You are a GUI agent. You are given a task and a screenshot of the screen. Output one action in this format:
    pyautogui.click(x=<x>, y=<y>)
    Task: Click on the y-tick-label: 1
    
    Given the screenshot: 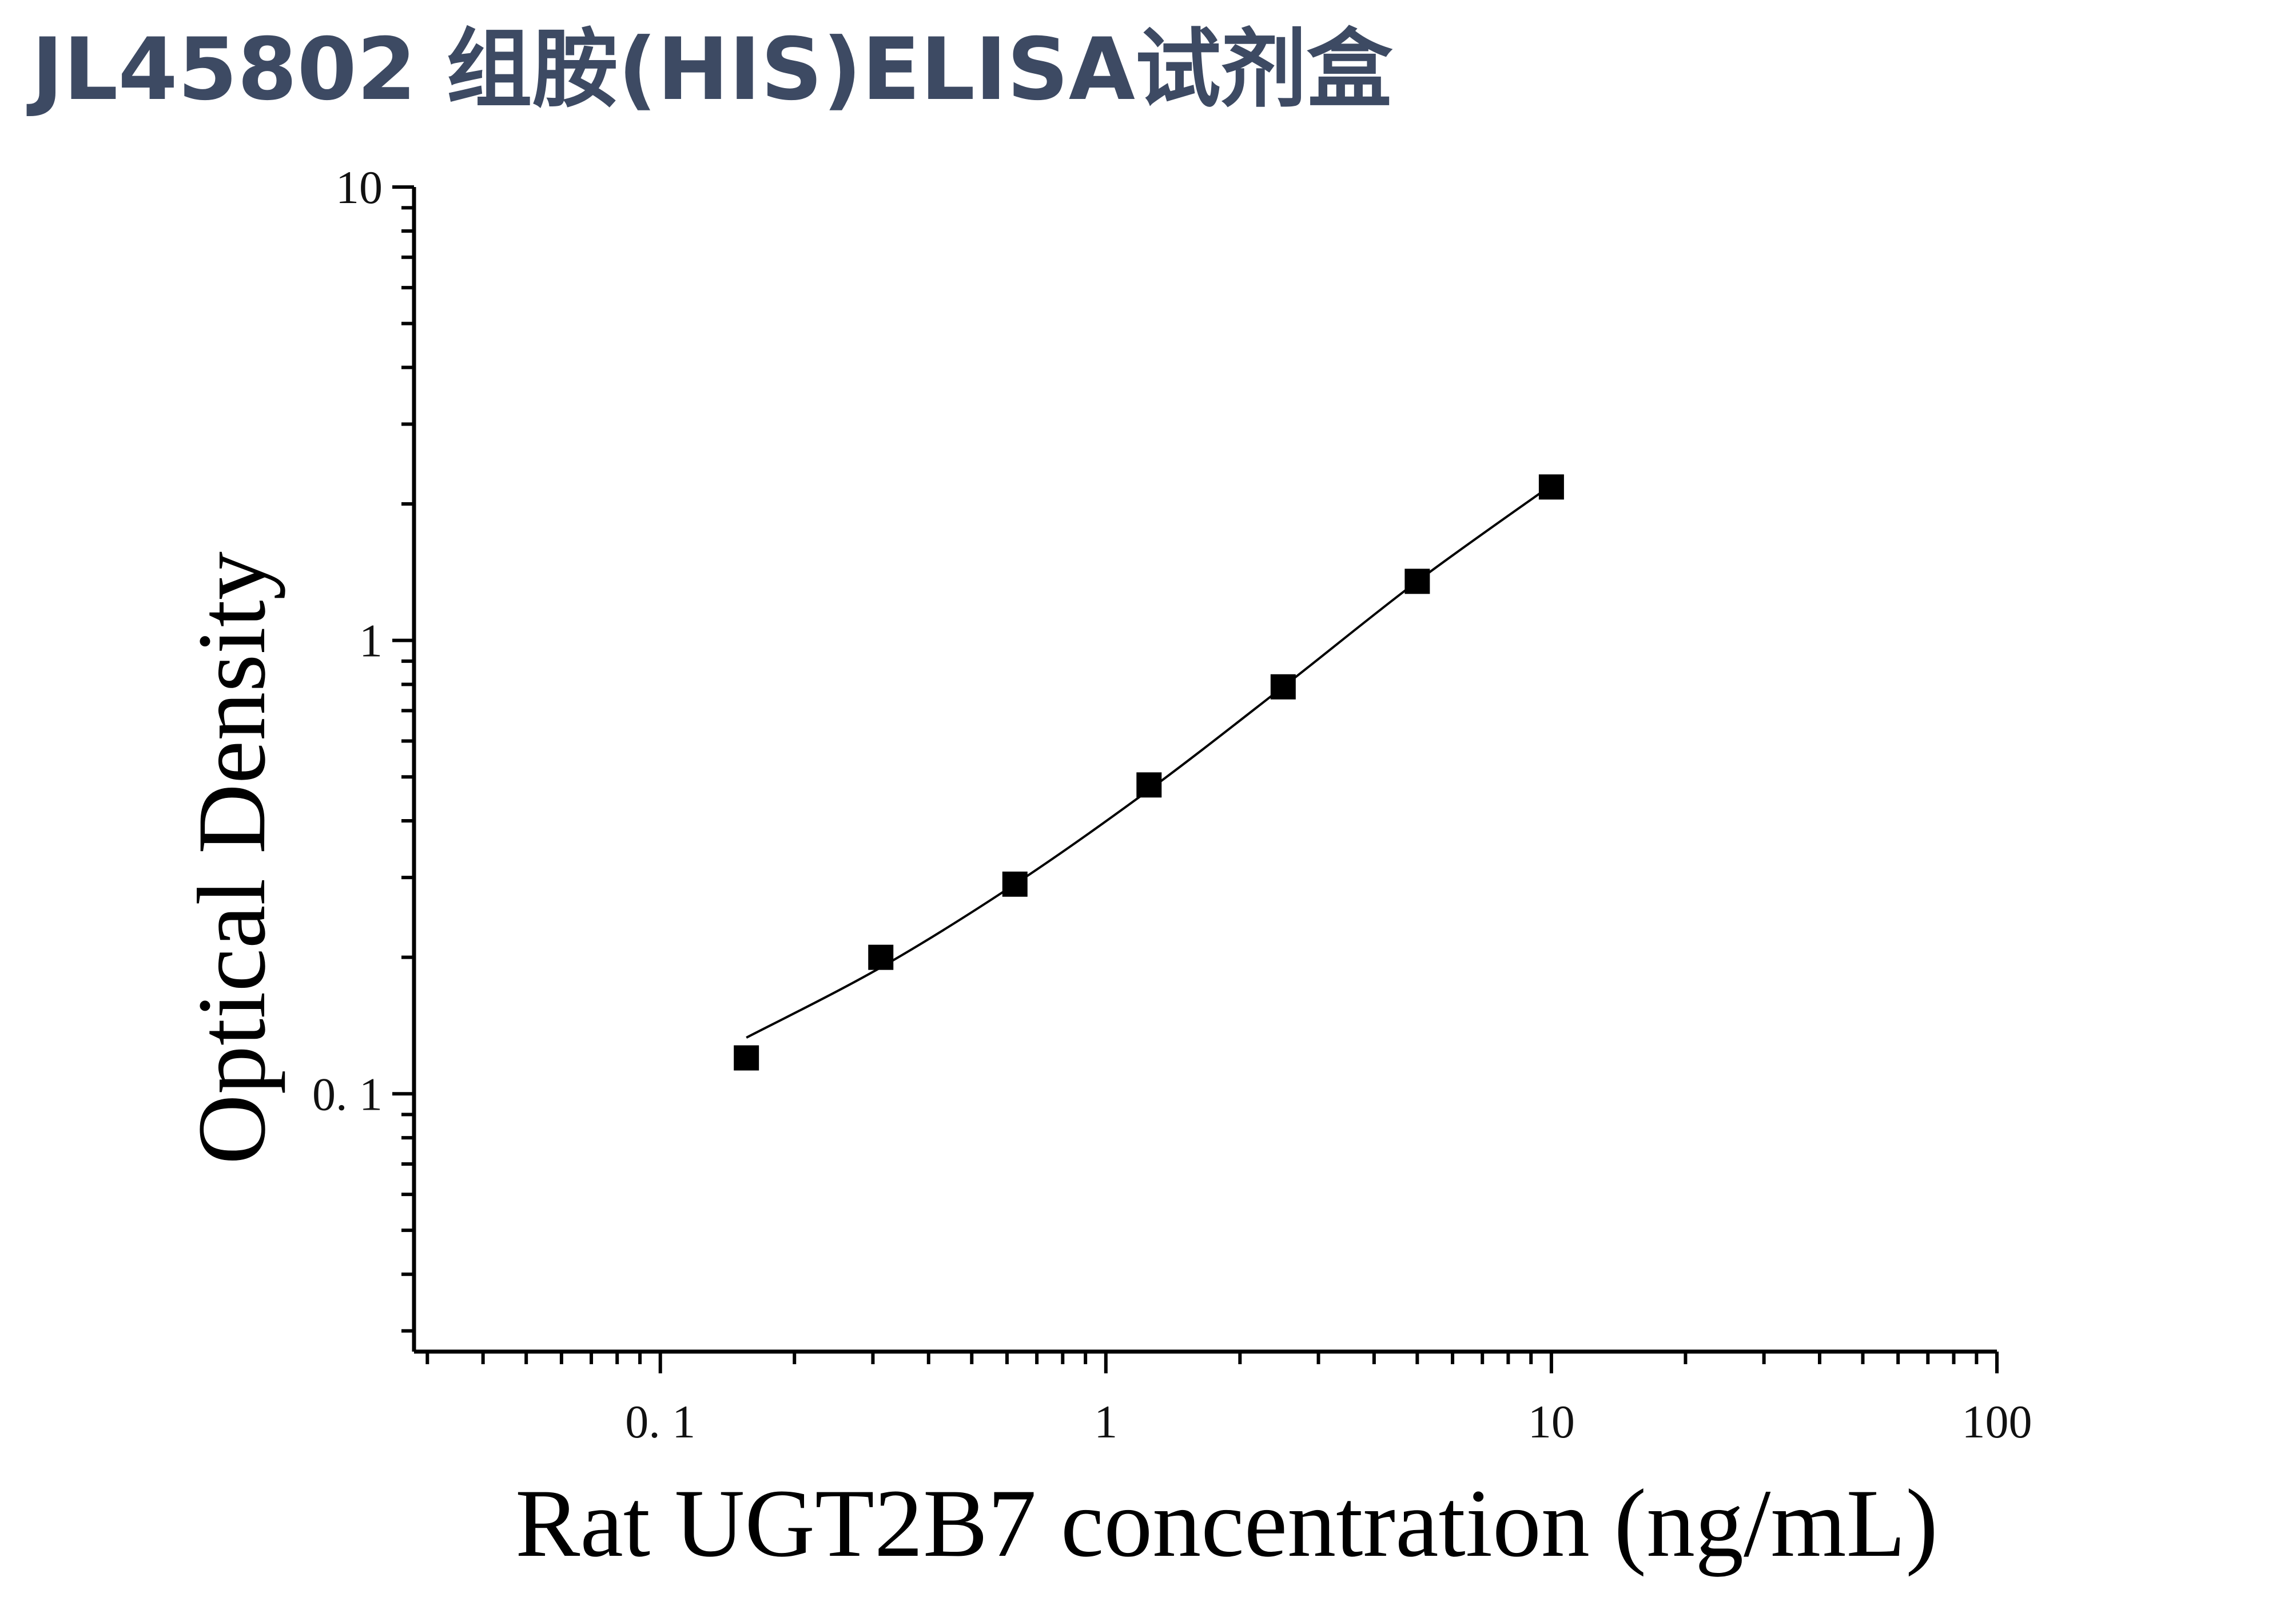 What is the action you would take?
    pyautogui.click(x=371, y=641)
    